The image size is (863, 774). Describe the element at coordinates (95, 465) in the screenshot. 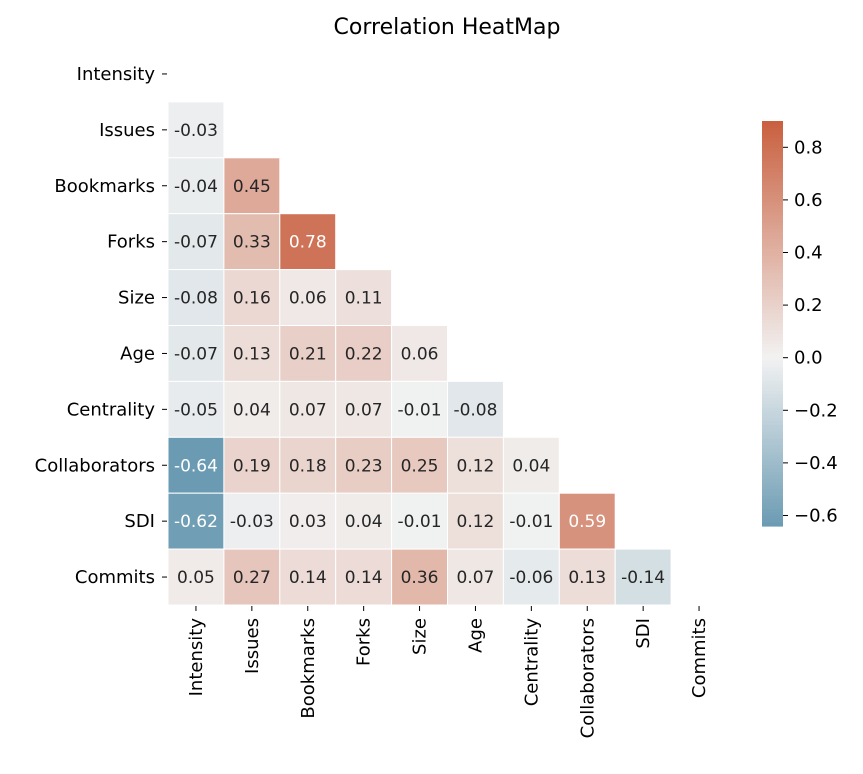

I see `y-tick-label: Collaborators` at that location.